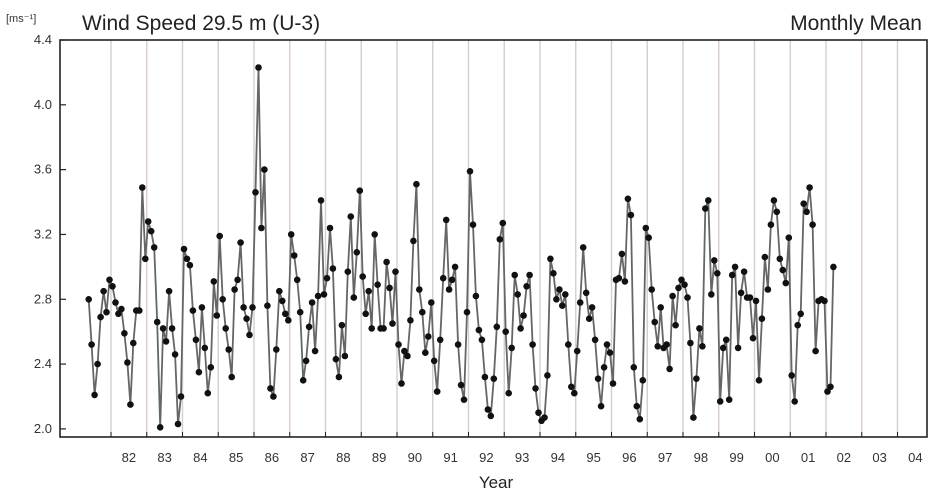  I want to click on y-axis-ticks: 2.0 2.4 2.8 3.2 3.6 4.0 4.4, so click(50, 234).